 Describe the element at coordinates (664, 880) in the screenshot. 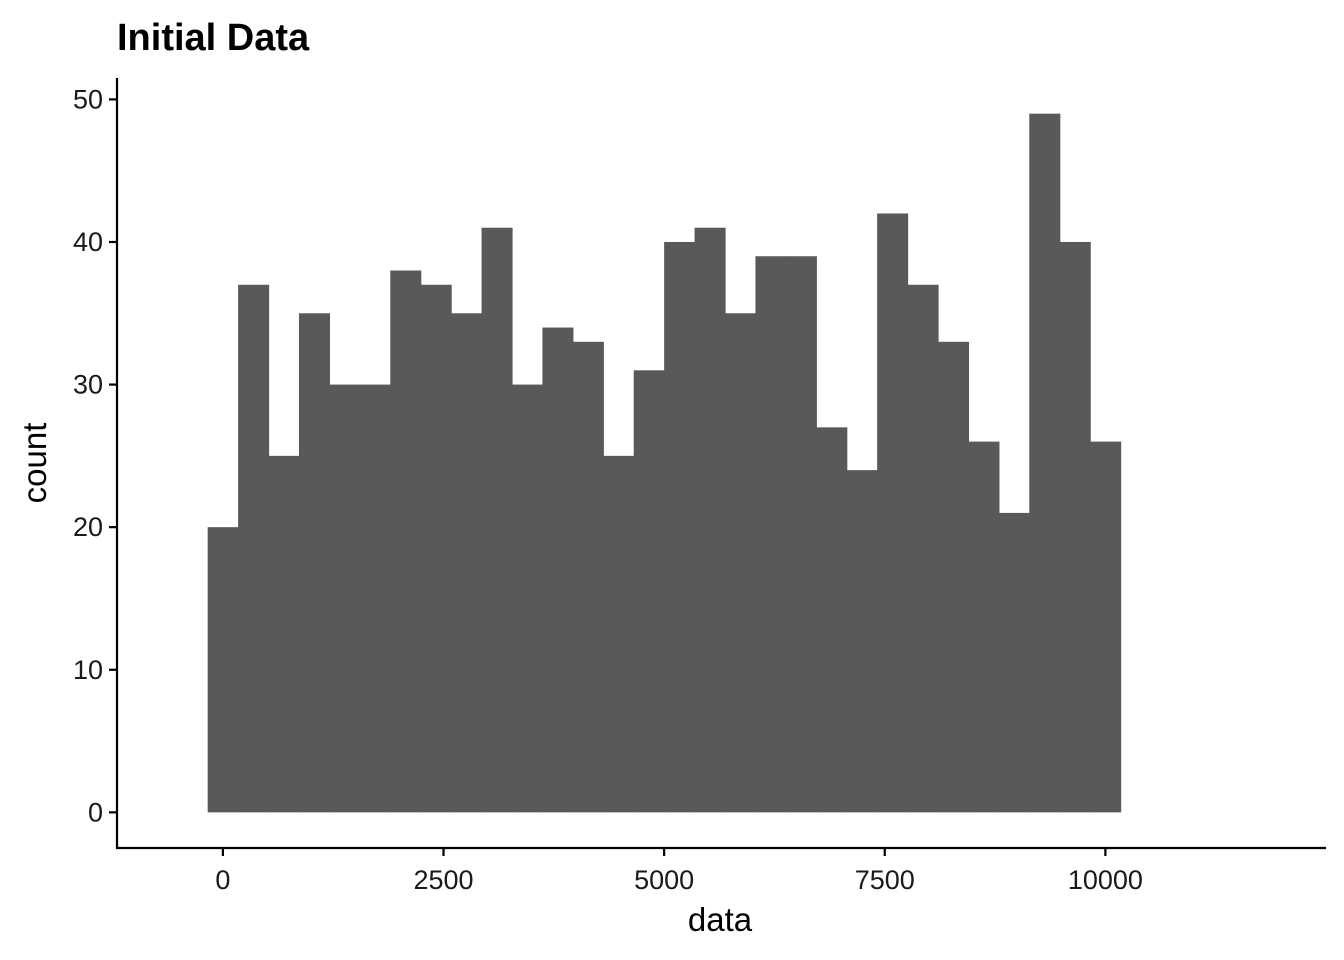

I see `x-tick-label: 5000` at that location.